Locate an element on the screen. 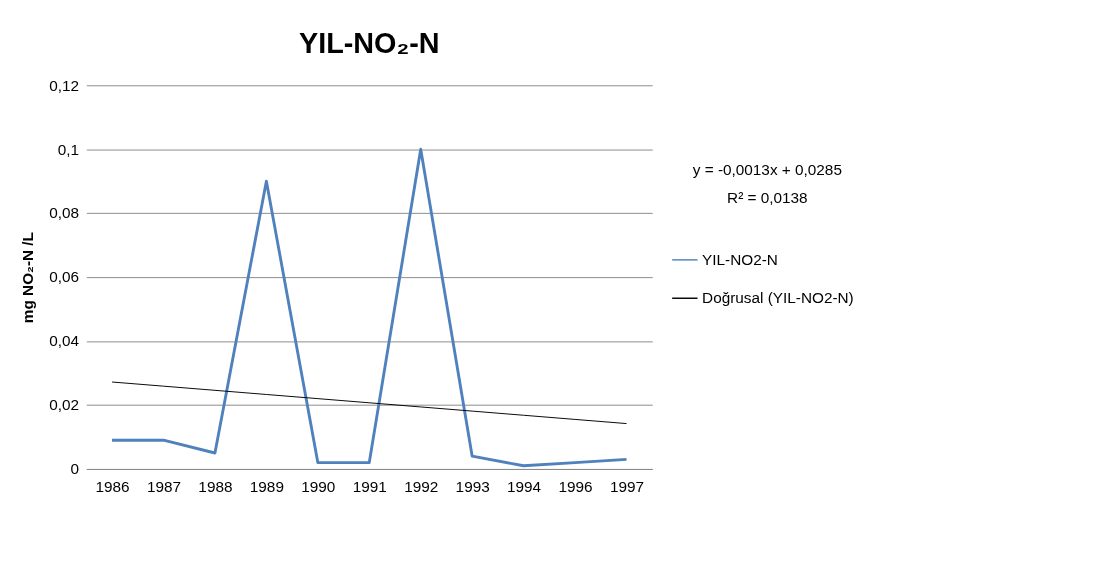  text: R² = 0,0138 is located at coordinates (767, 198).